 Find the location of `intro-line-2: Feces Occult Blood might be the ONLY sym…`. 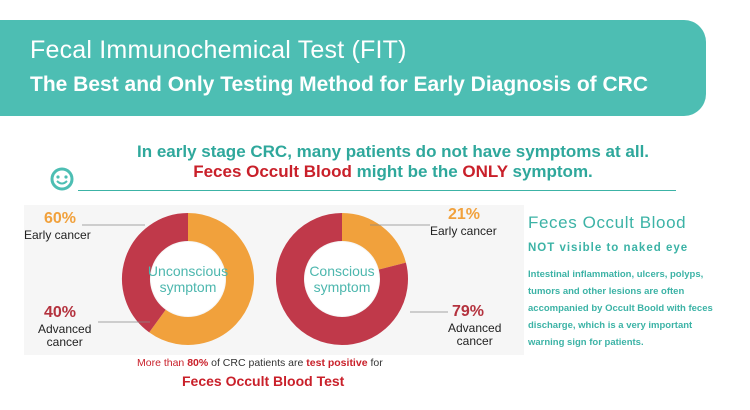

intro-line-2: Feces Occult Blood might be the ONLY sym… is located at coordinates (384, 172).